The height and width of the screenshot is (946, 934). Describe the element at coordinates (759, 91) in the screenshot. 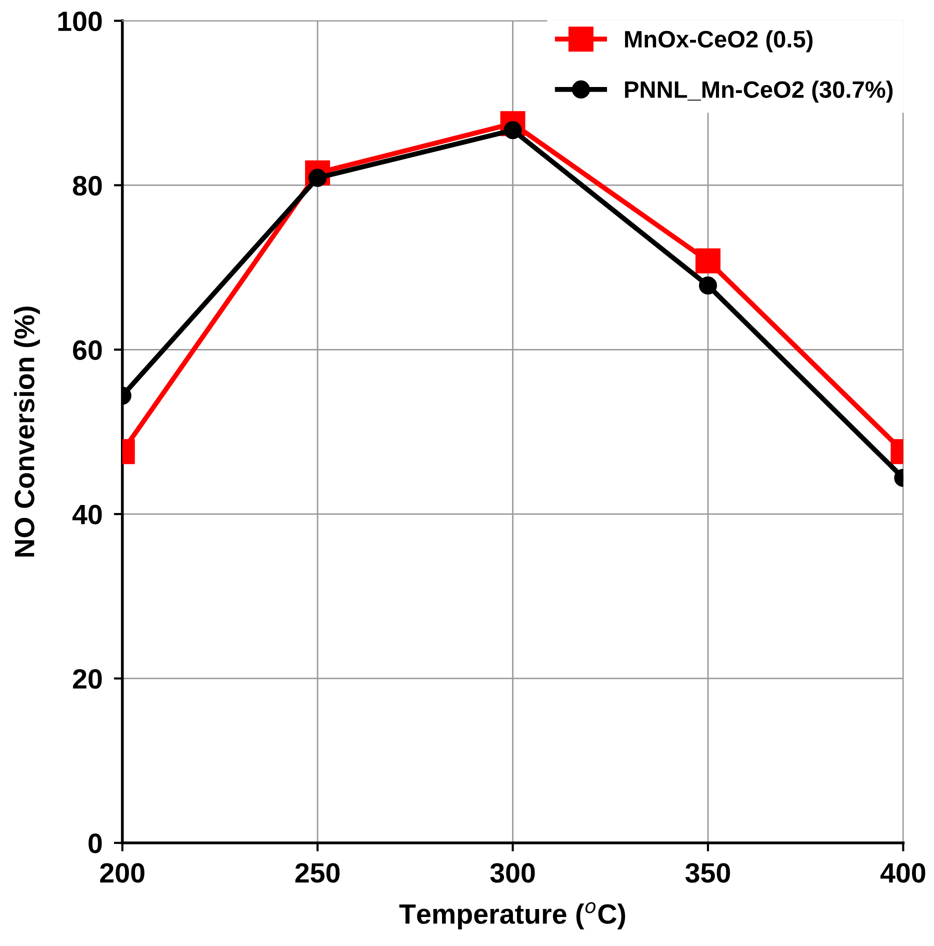

I see `legend-label: PNNL_Mn-CeO2 (30.7%)` at that location.